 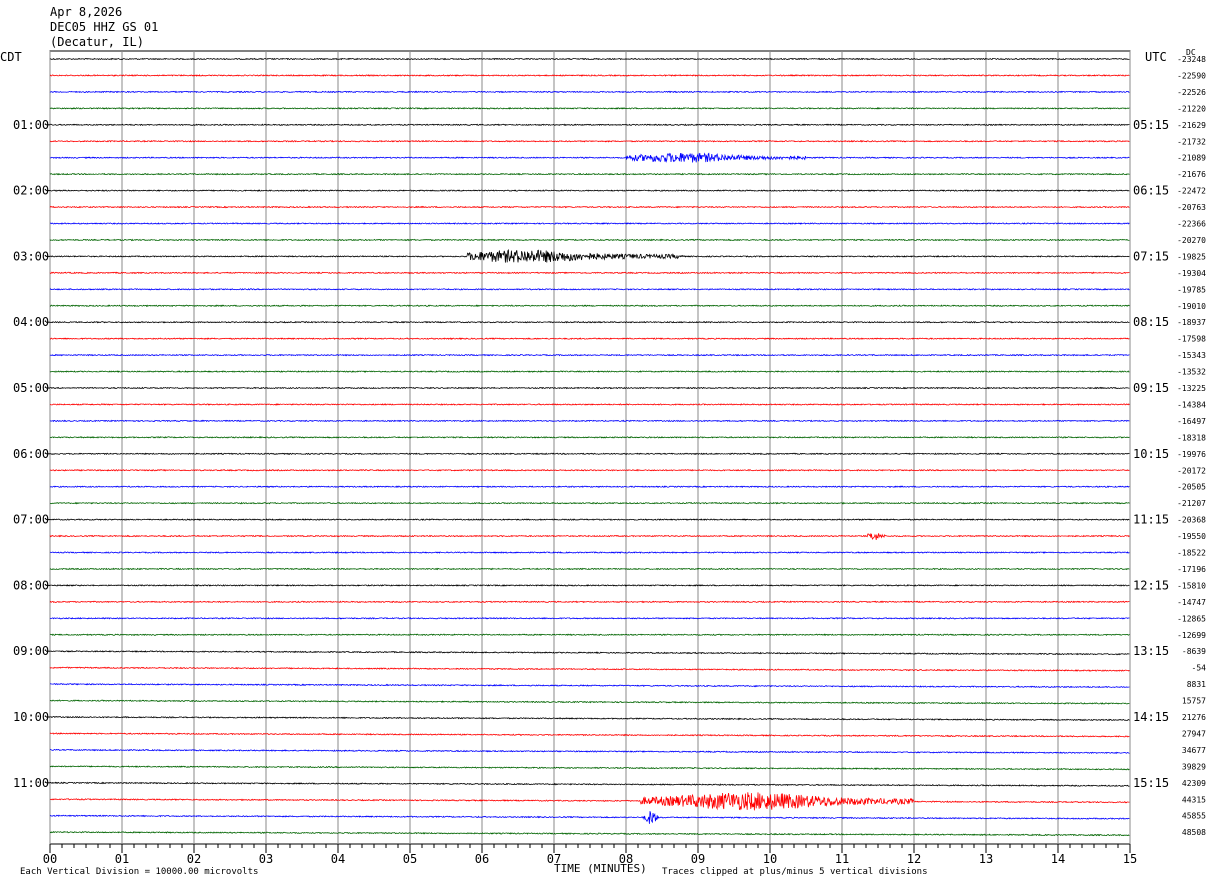 I want to click on cdt-hour-label: 09:00, so click(x=31, y=651).